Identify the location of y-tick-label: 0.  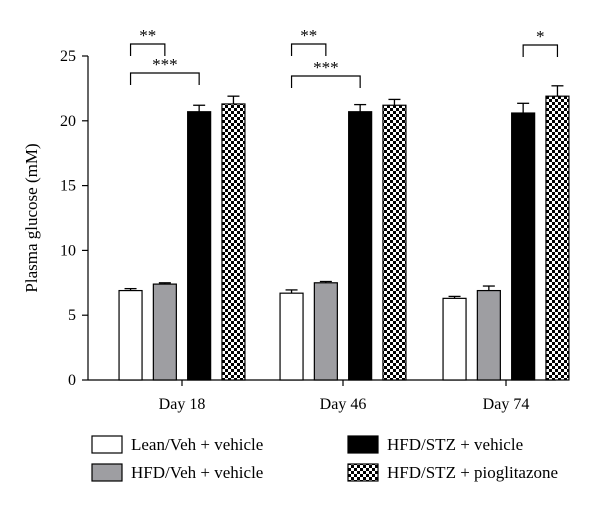
(72, 380).